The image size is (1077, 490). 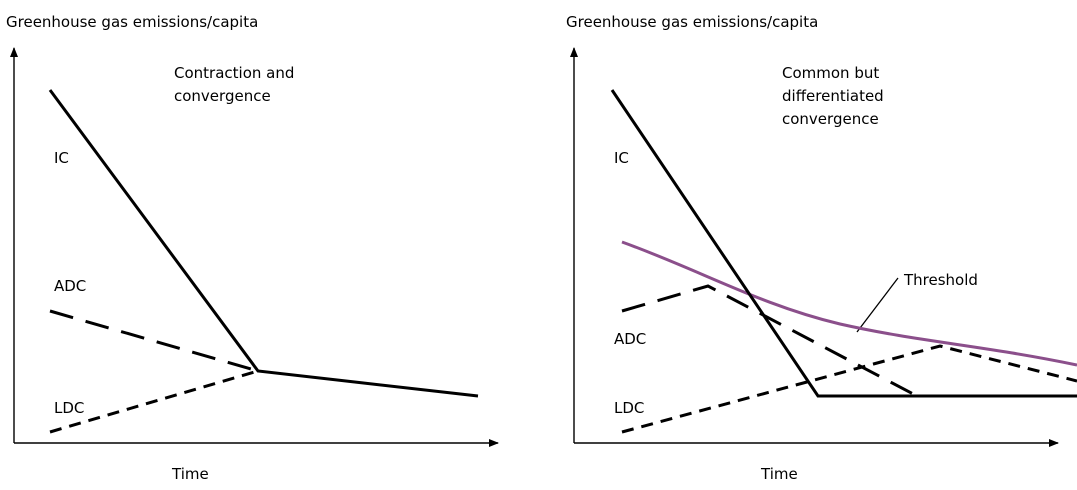 I want to click on right-adc-line, so click(x=769, y=341).